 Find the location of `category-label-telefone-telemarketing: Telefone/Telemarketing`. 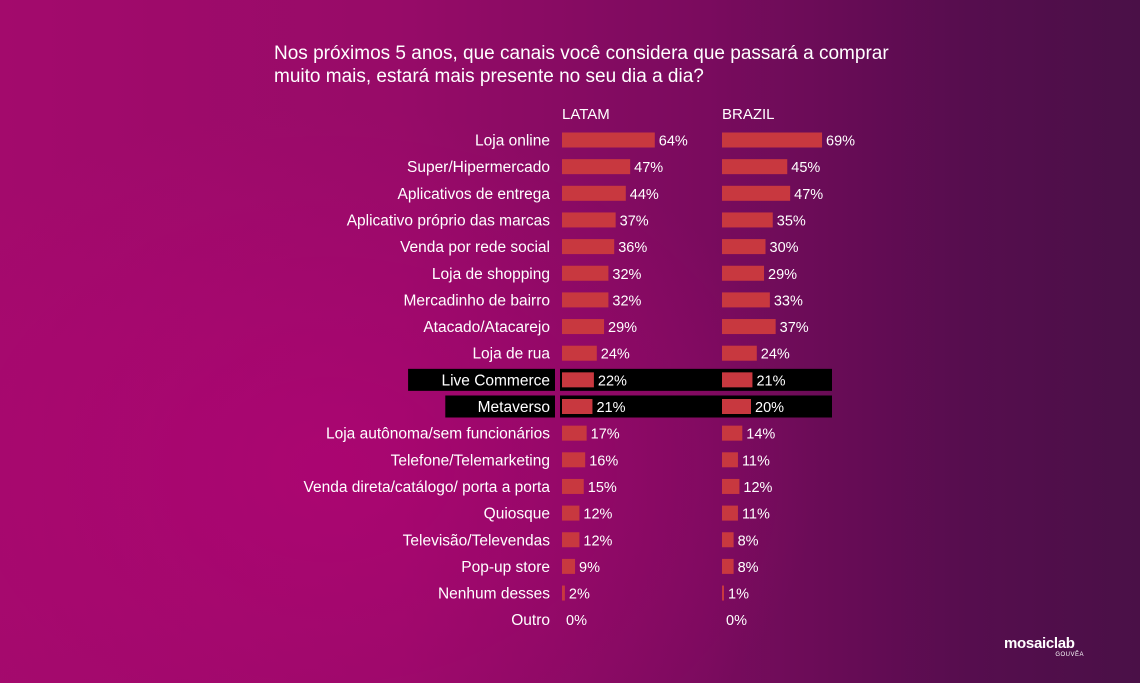

category-label-telefone-telemarketing: Telefone/Telemarketing is located at coordinates (470, 460).